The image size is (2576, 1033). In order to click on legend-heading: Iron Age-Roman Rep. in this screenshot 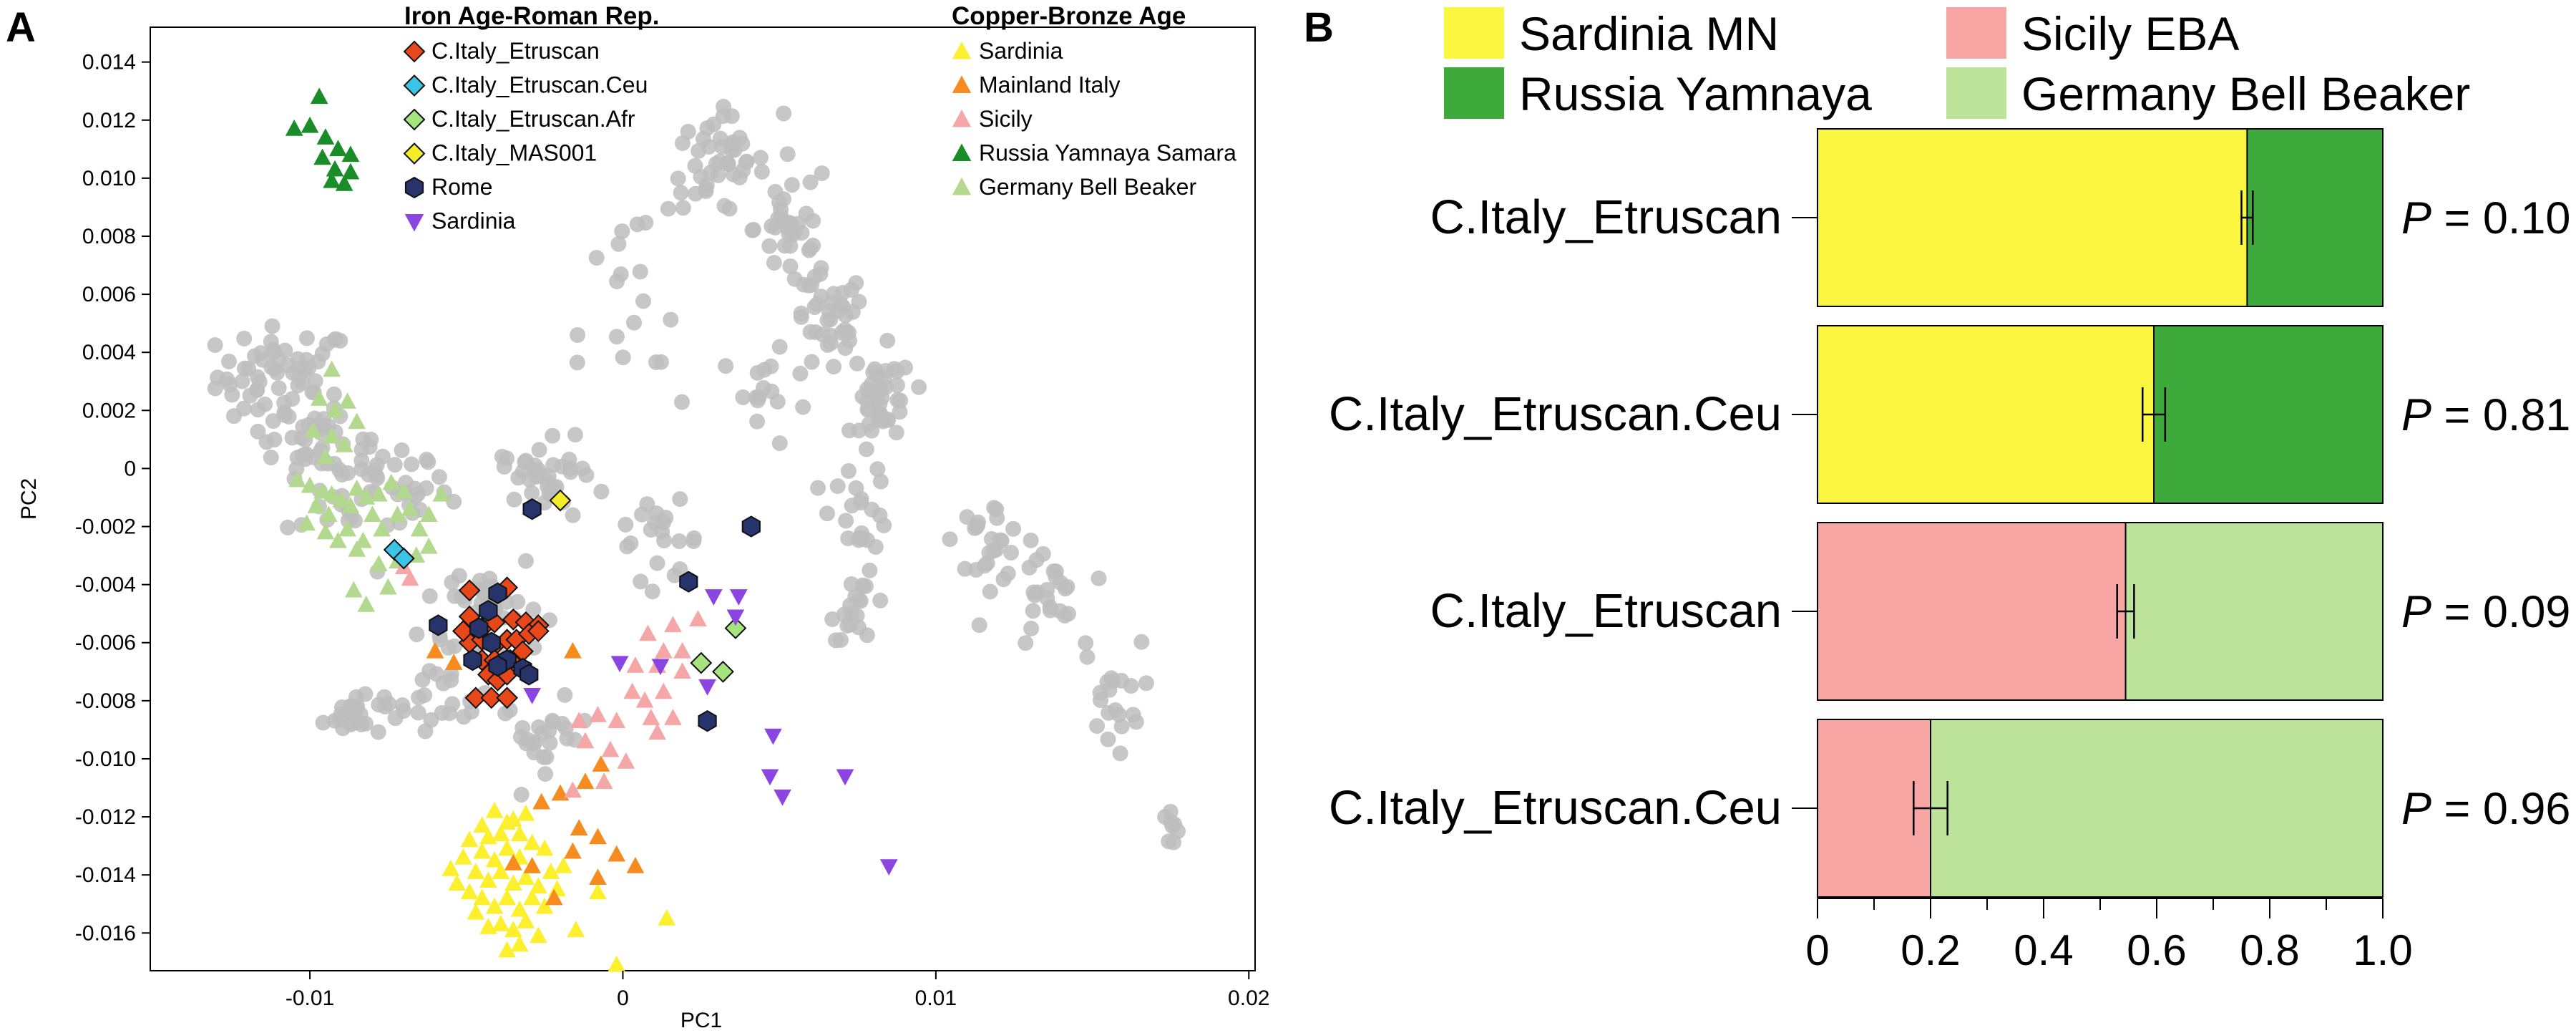, I will do `click(532, 16)`.